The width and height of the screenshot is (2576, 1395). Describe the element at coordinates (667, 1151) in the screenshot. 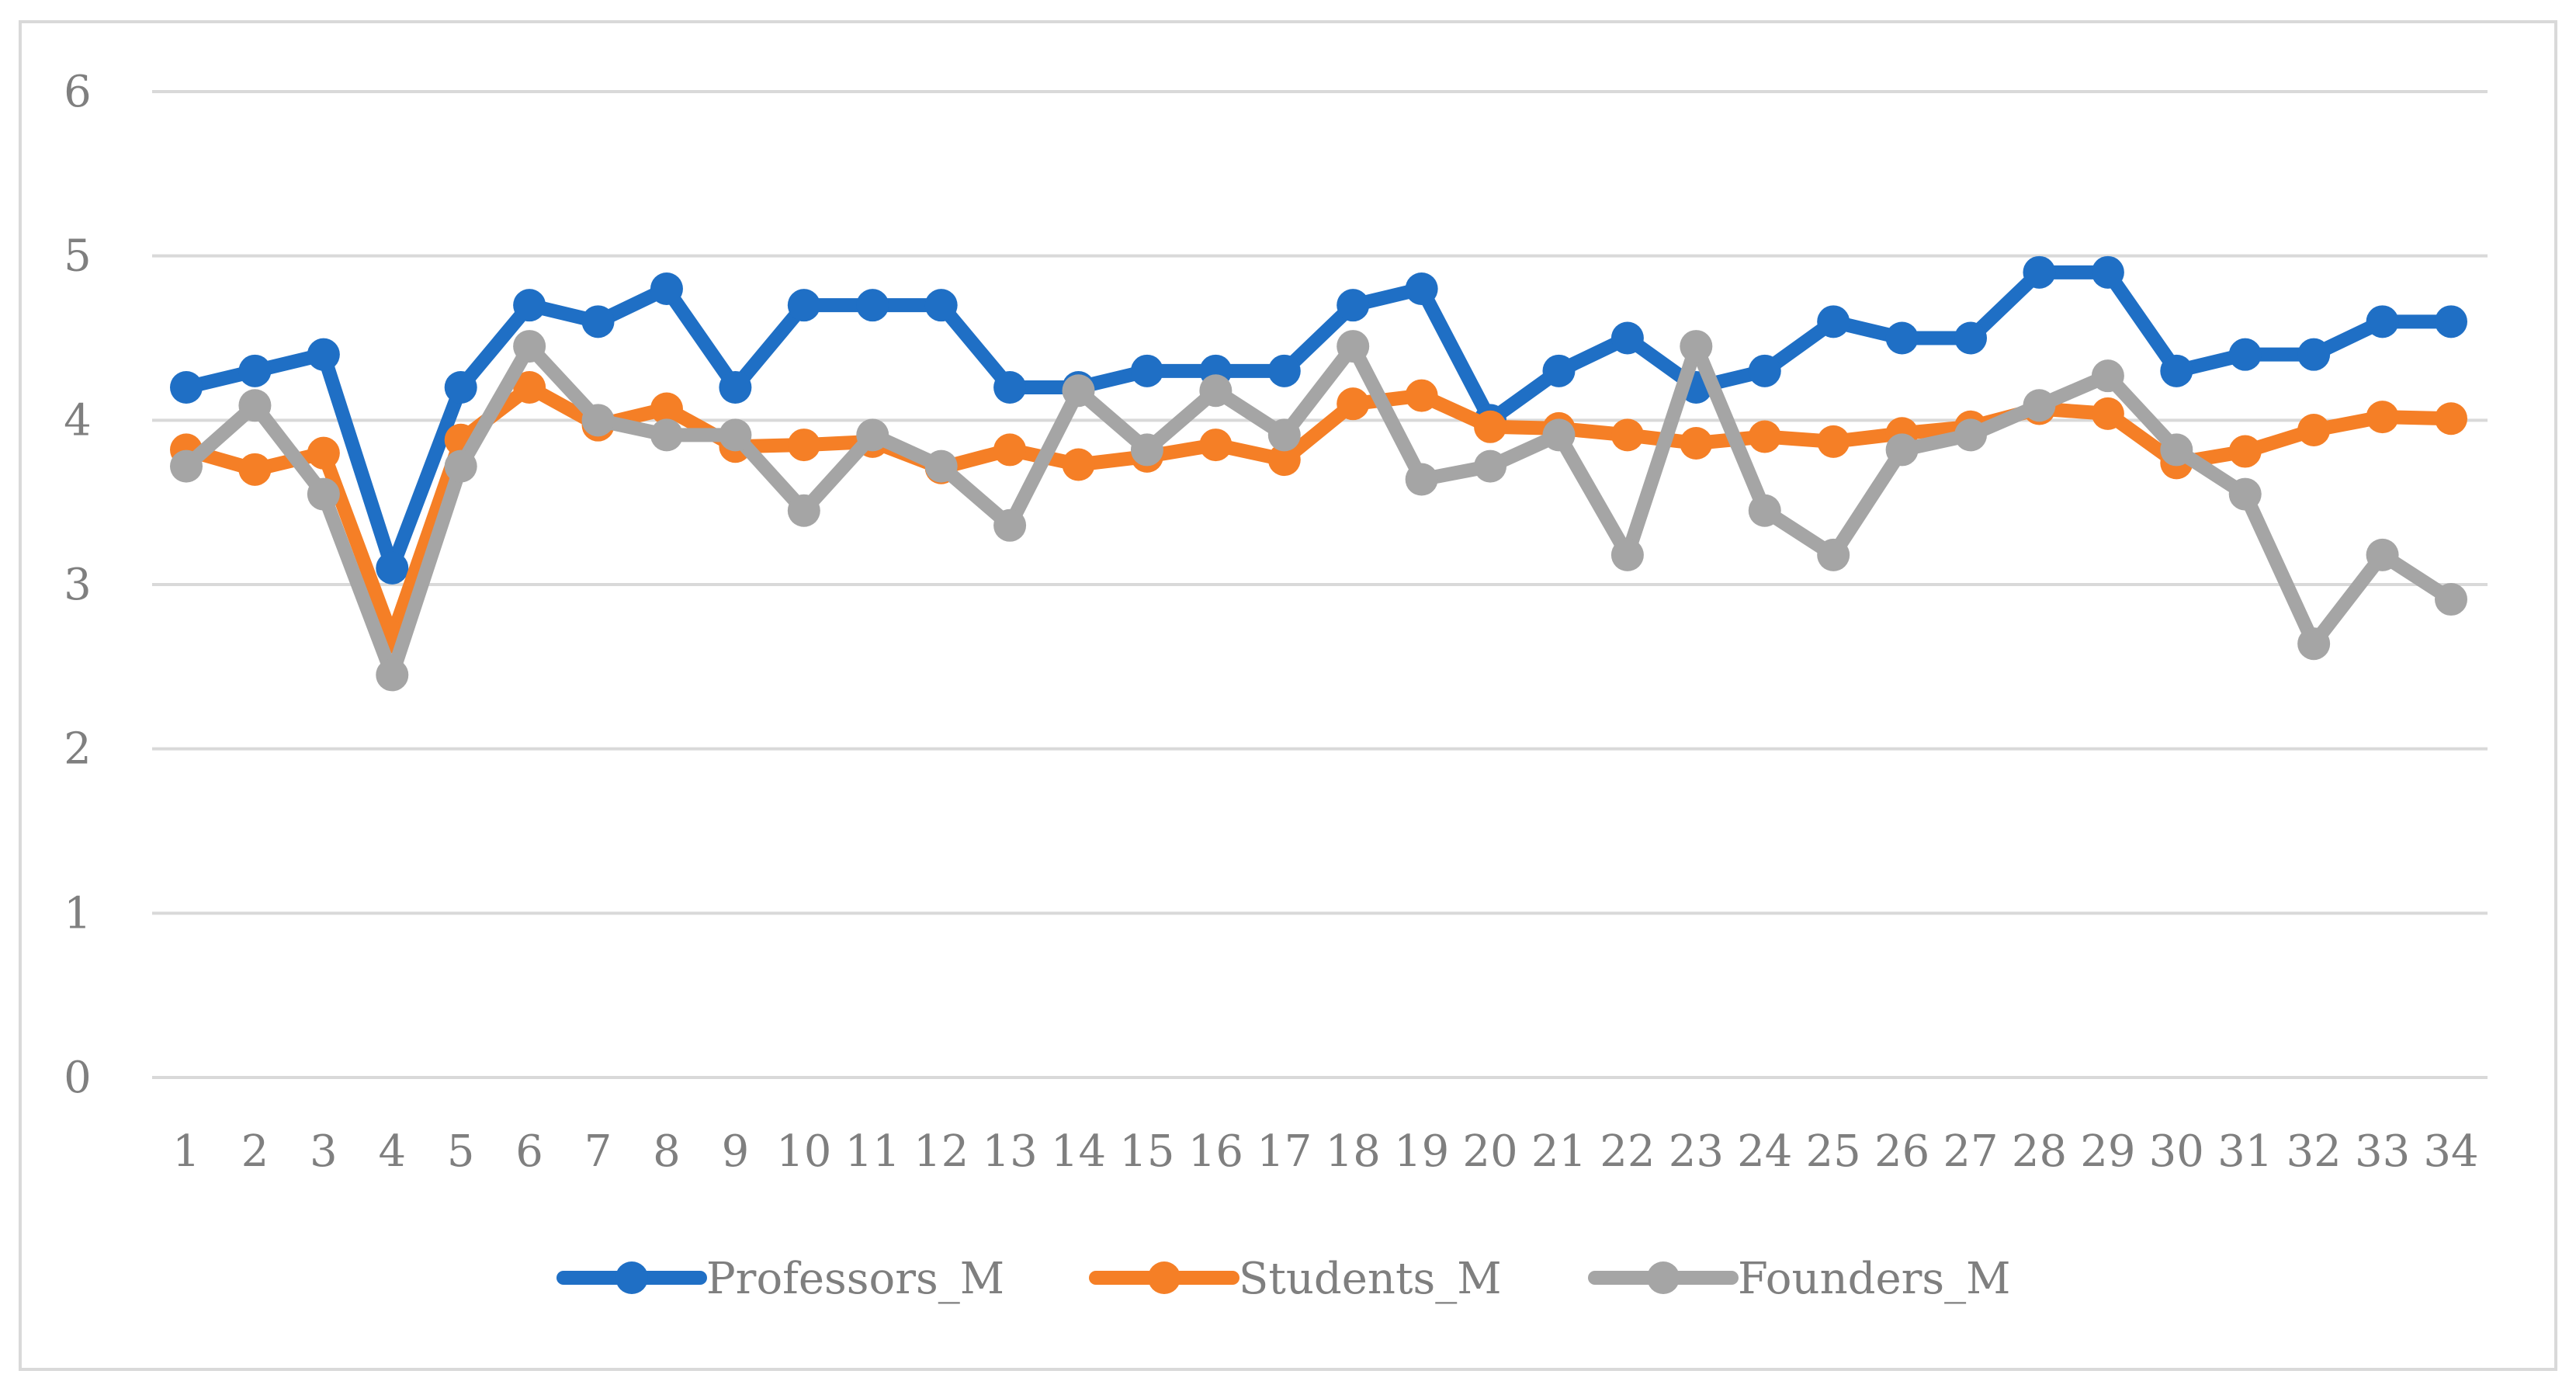

I see `x-tick-label: 8` at that location.